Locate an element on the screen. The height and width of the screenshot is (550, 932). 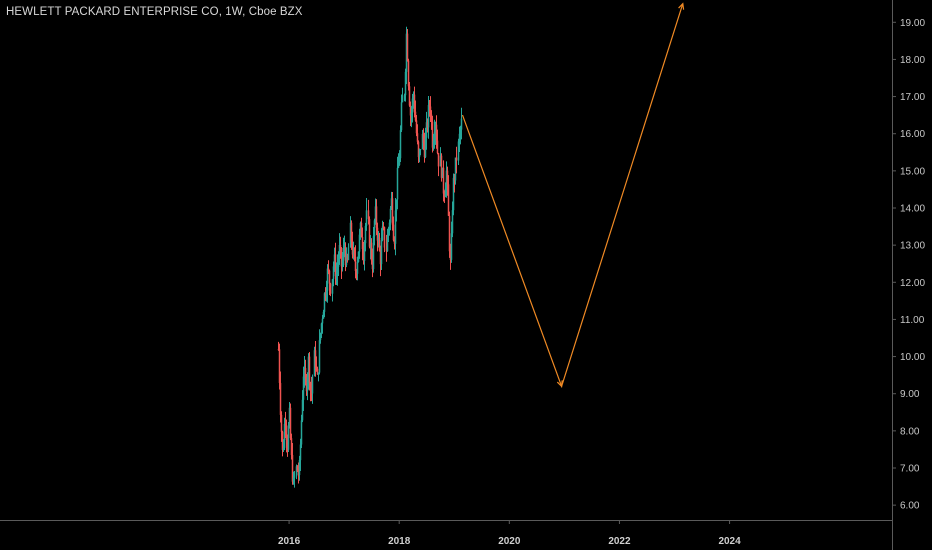
time-axis: 2016 2018 2020 2022 2024 is located at coordinates (446, 533).